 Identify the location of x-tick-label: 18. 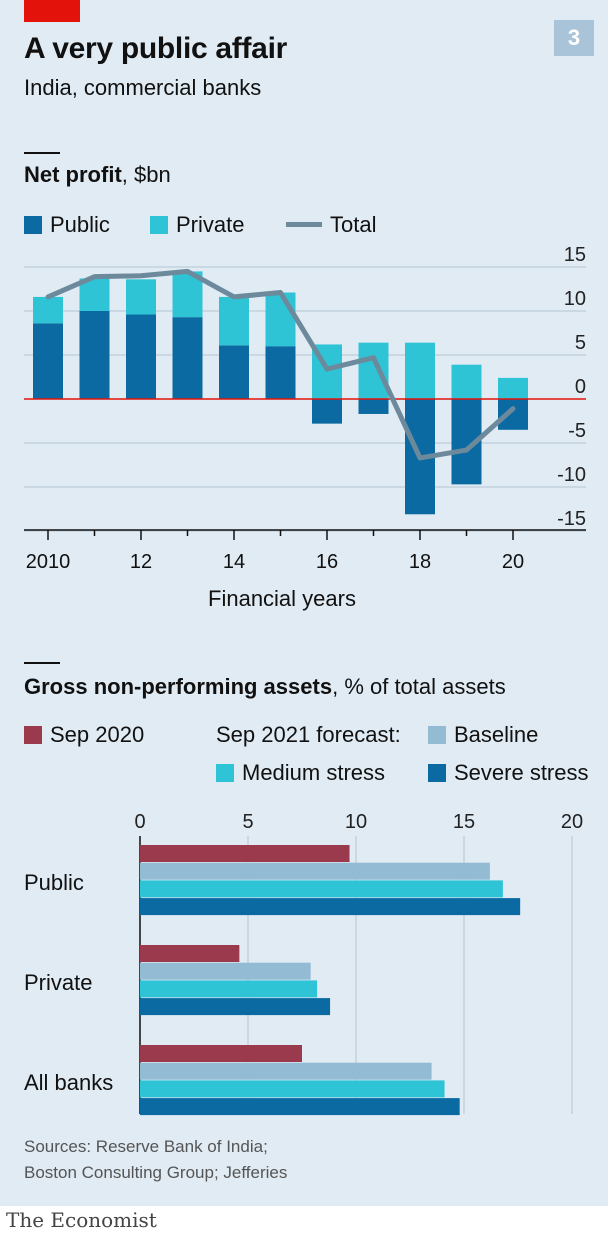
(420, 562).